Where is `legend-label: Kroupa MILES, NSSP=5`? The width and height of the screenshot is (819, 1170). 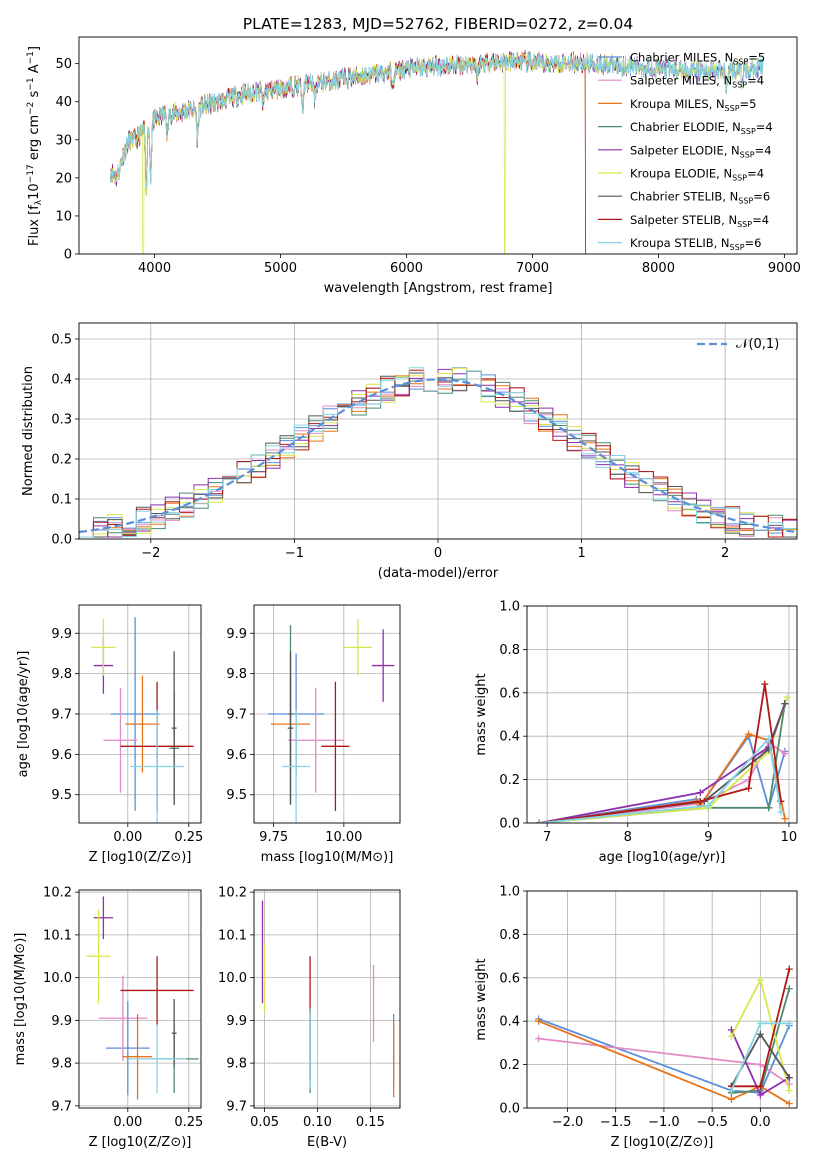 legend-label: Kroupa MILES, NSSP=5 is located at coordinates (693, 105).